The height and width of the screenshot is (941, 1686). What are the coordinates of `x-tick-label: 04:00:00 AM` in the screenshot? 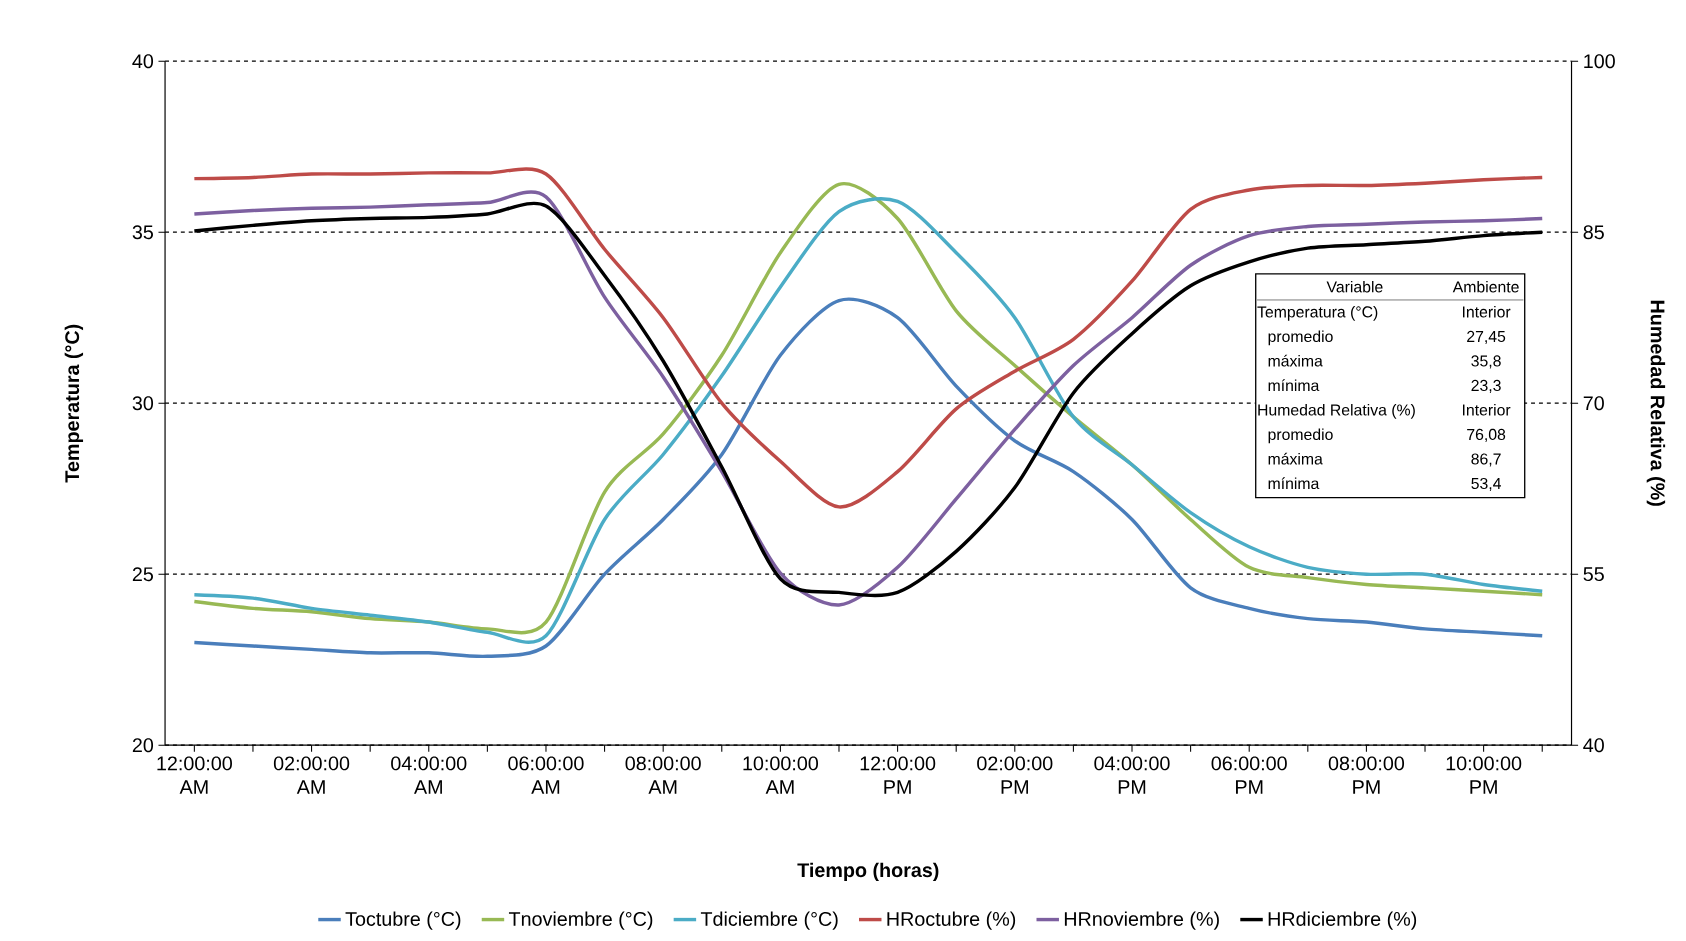 It's located at (429, 775).